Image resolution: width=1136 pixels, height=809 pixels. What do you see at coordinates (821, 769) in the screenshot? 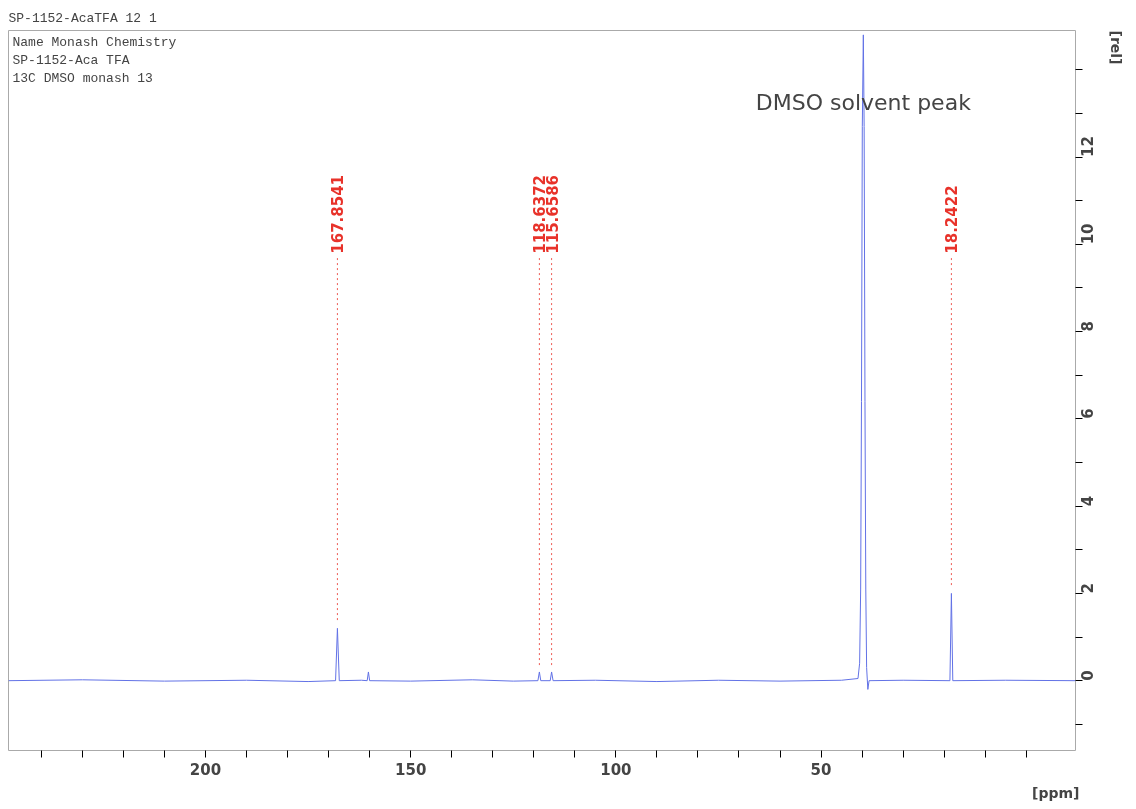
I see `x-tick-label: 50` at bounding box center [821, 769].